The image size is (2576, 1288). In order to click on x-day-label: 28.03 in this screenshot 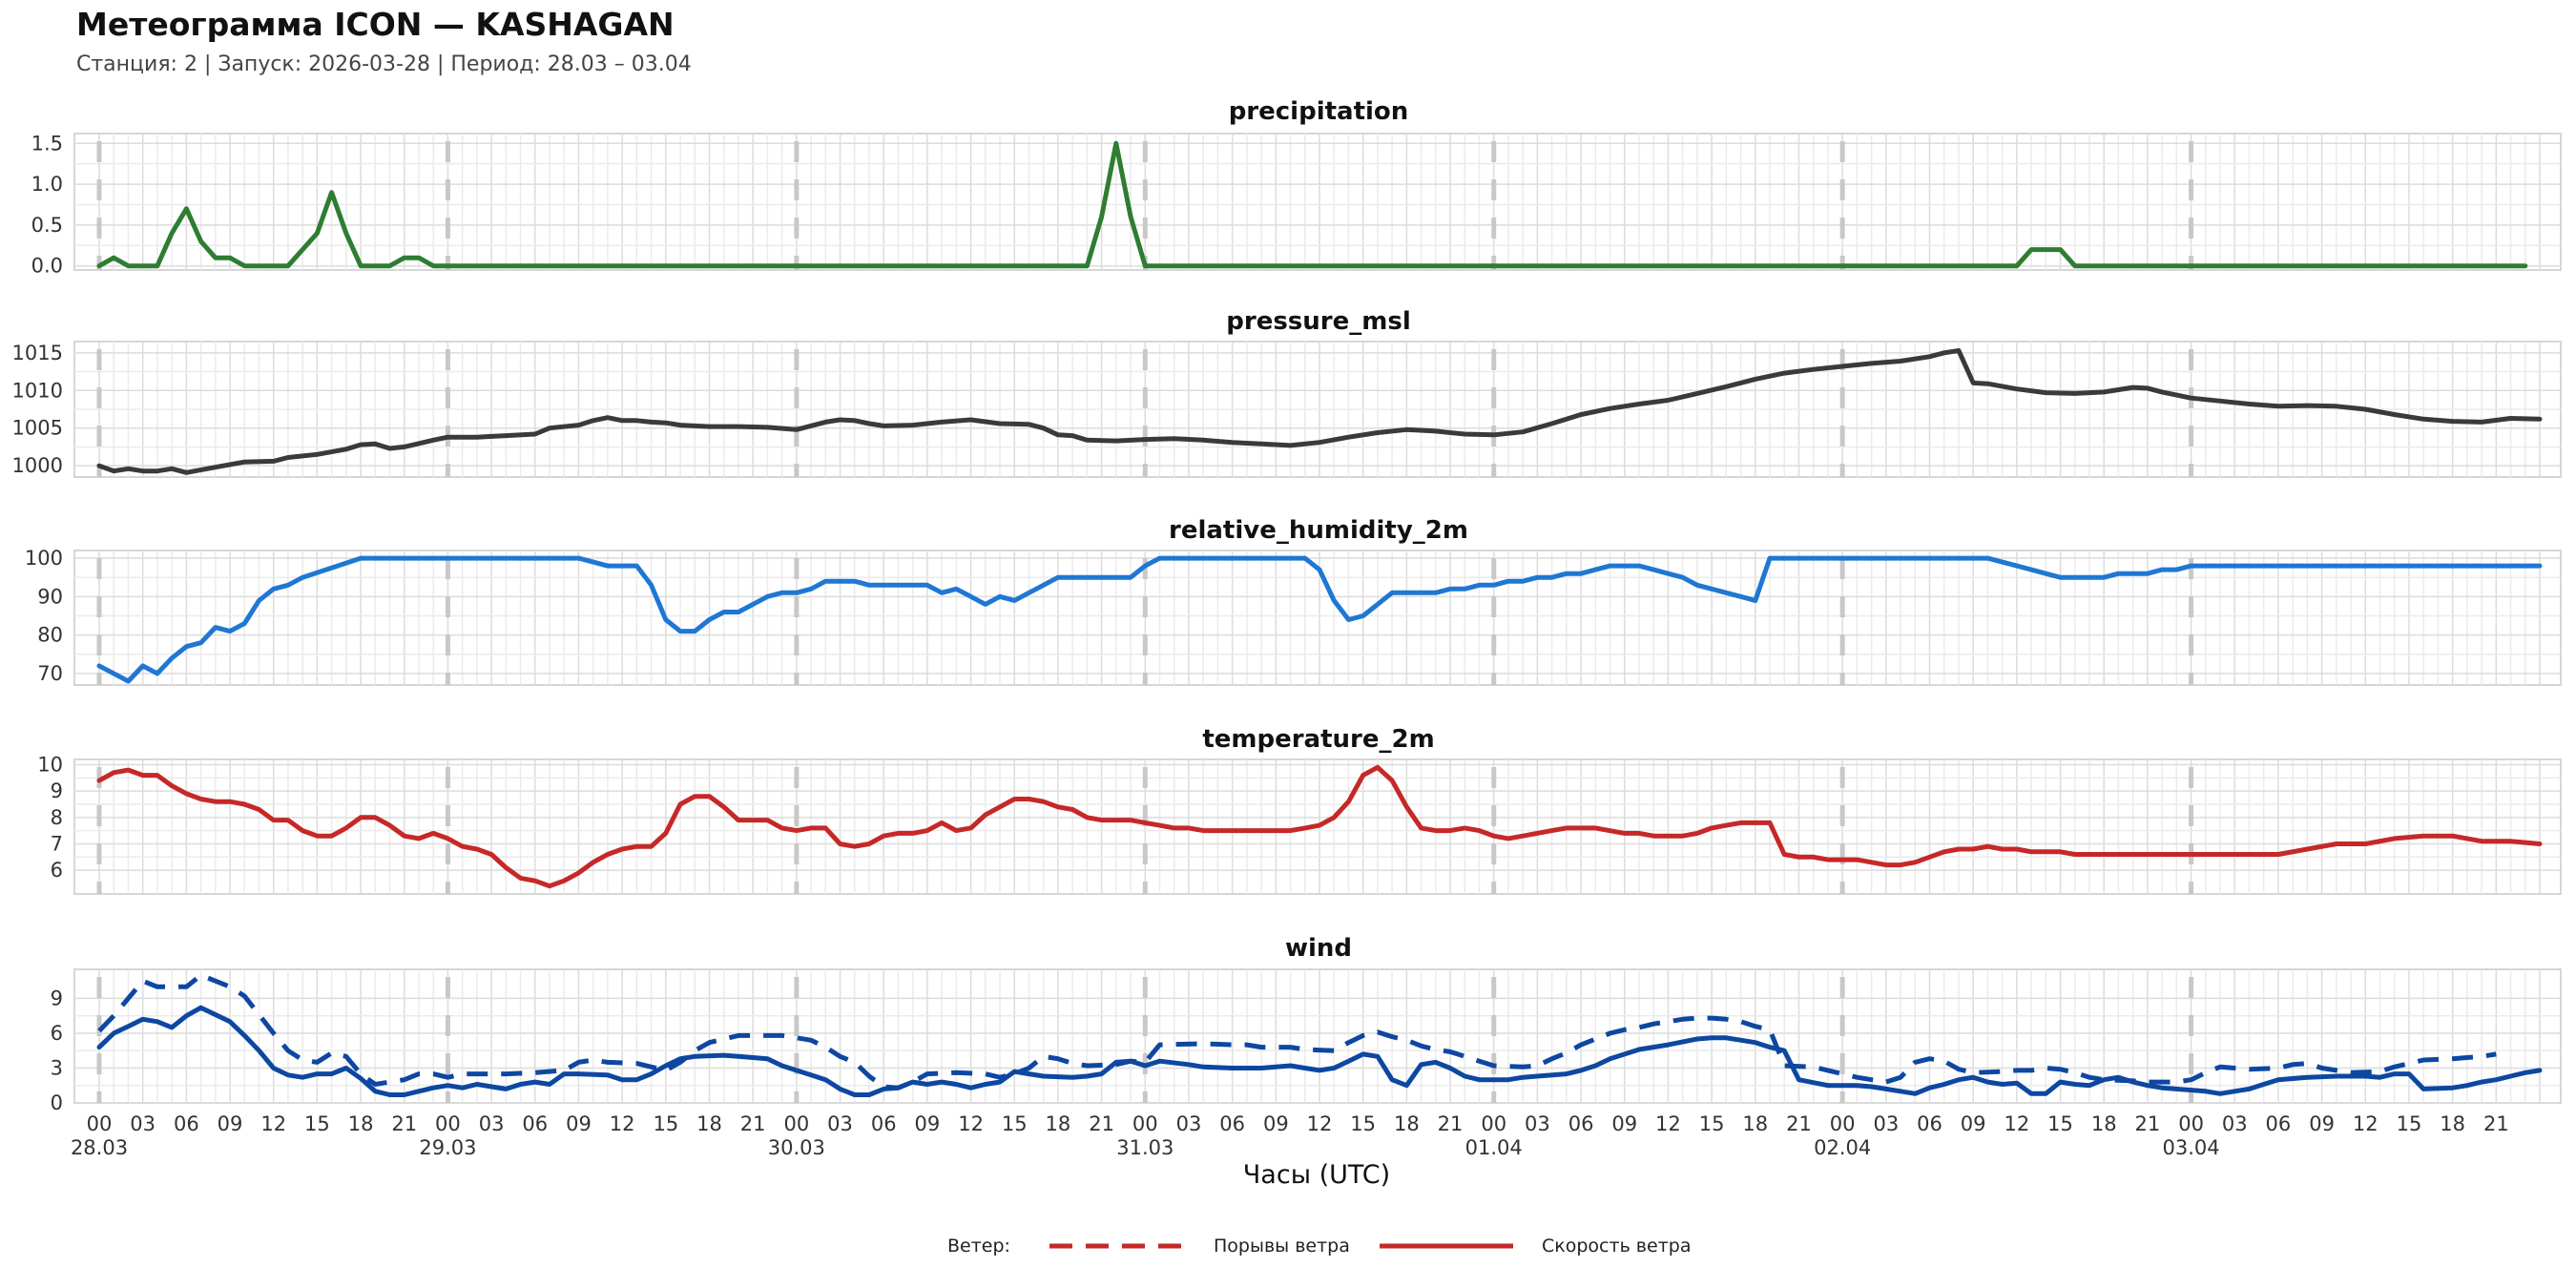, I will do `click(99, 1147)`.